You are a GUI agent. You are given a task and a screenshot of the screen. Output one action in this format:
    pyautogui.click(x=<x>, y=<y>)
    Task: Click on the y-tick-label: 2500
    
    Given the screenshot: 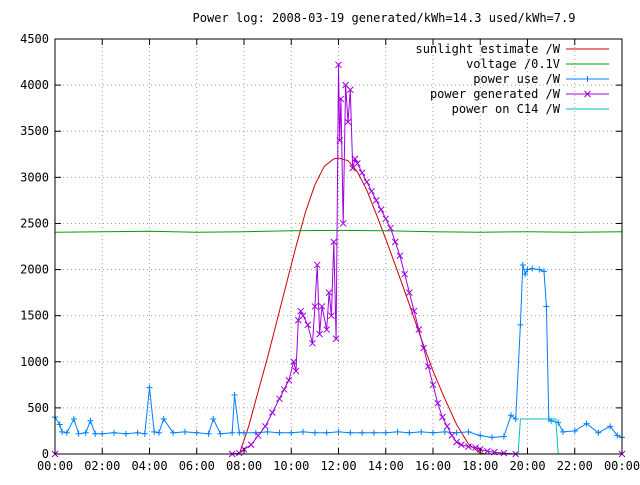 What is the action you would take?
    pyautogui.click(x=34, y=223)
    